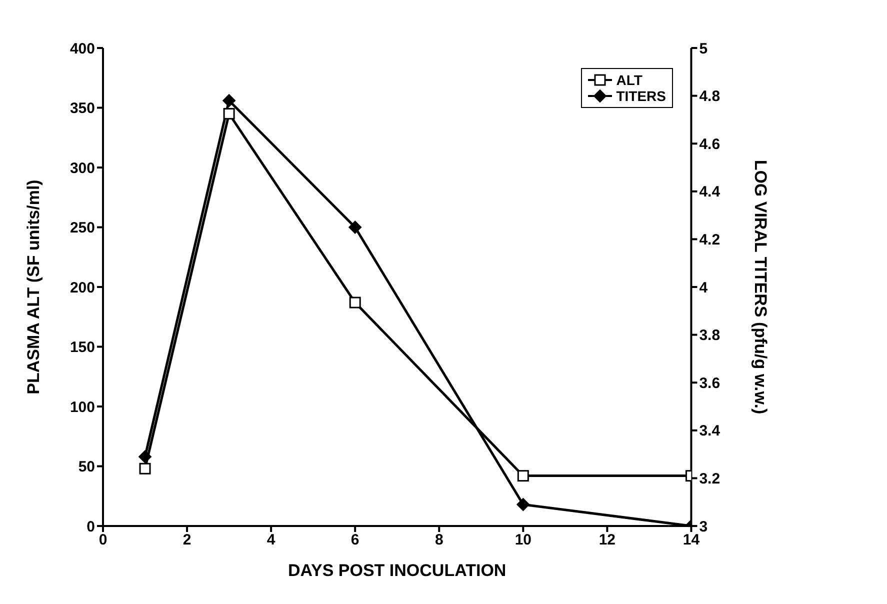 The height and width of the screenshot is (604, 887). I want to click on y2-tick-label: 4.4, so click(710, 192).